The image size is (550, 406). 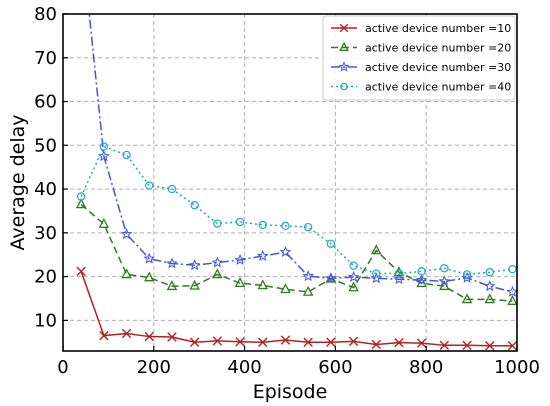 I want to click on y-tick-label: 60, so click(x=45, y=102).